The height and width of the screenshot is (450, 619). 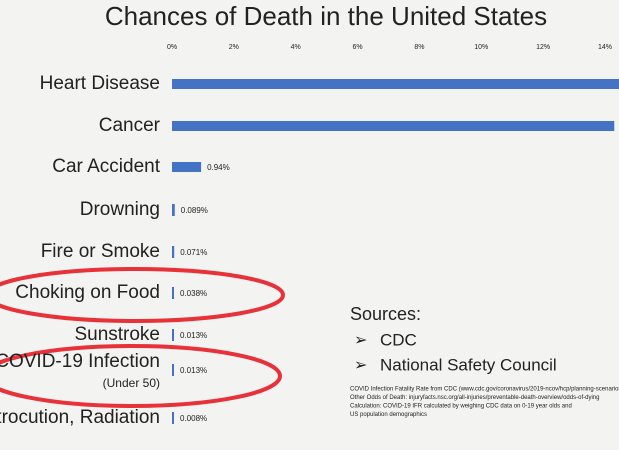 I want to click on y-tick-label: Choking on Food, so click(x=87, y=292).